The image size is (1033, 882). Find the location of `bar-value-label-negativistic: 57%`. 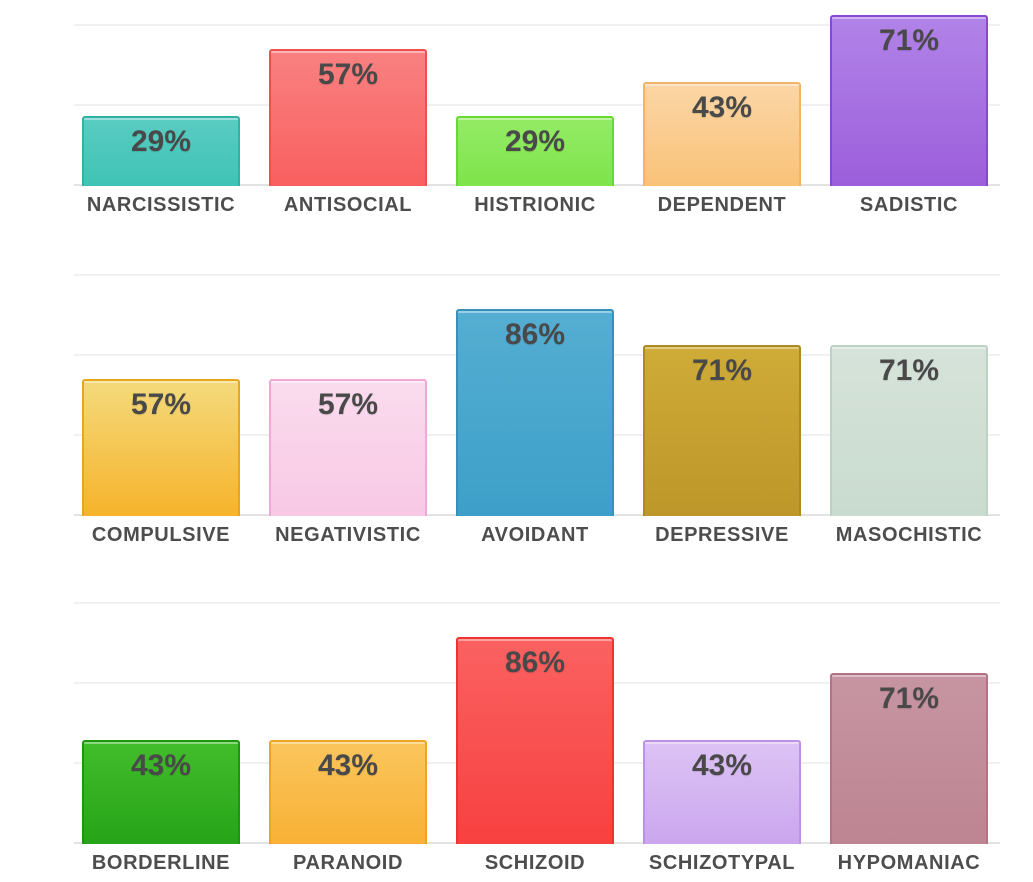

bar-value-label-negativistic: 57% is located at coordinates (348, 404).